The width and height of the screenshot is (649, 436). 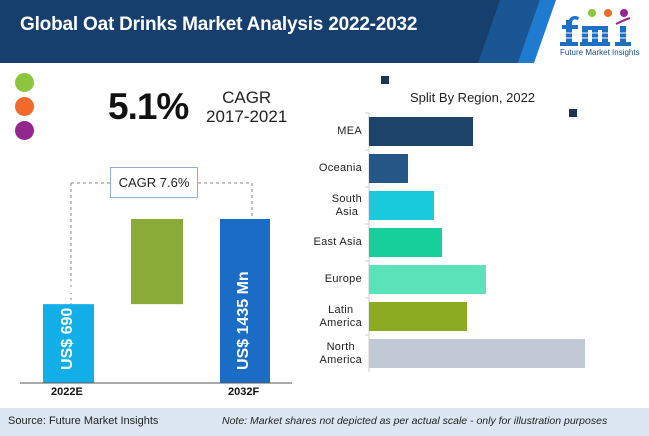 I want to click on footer-bar, so click(x=324, y=422).